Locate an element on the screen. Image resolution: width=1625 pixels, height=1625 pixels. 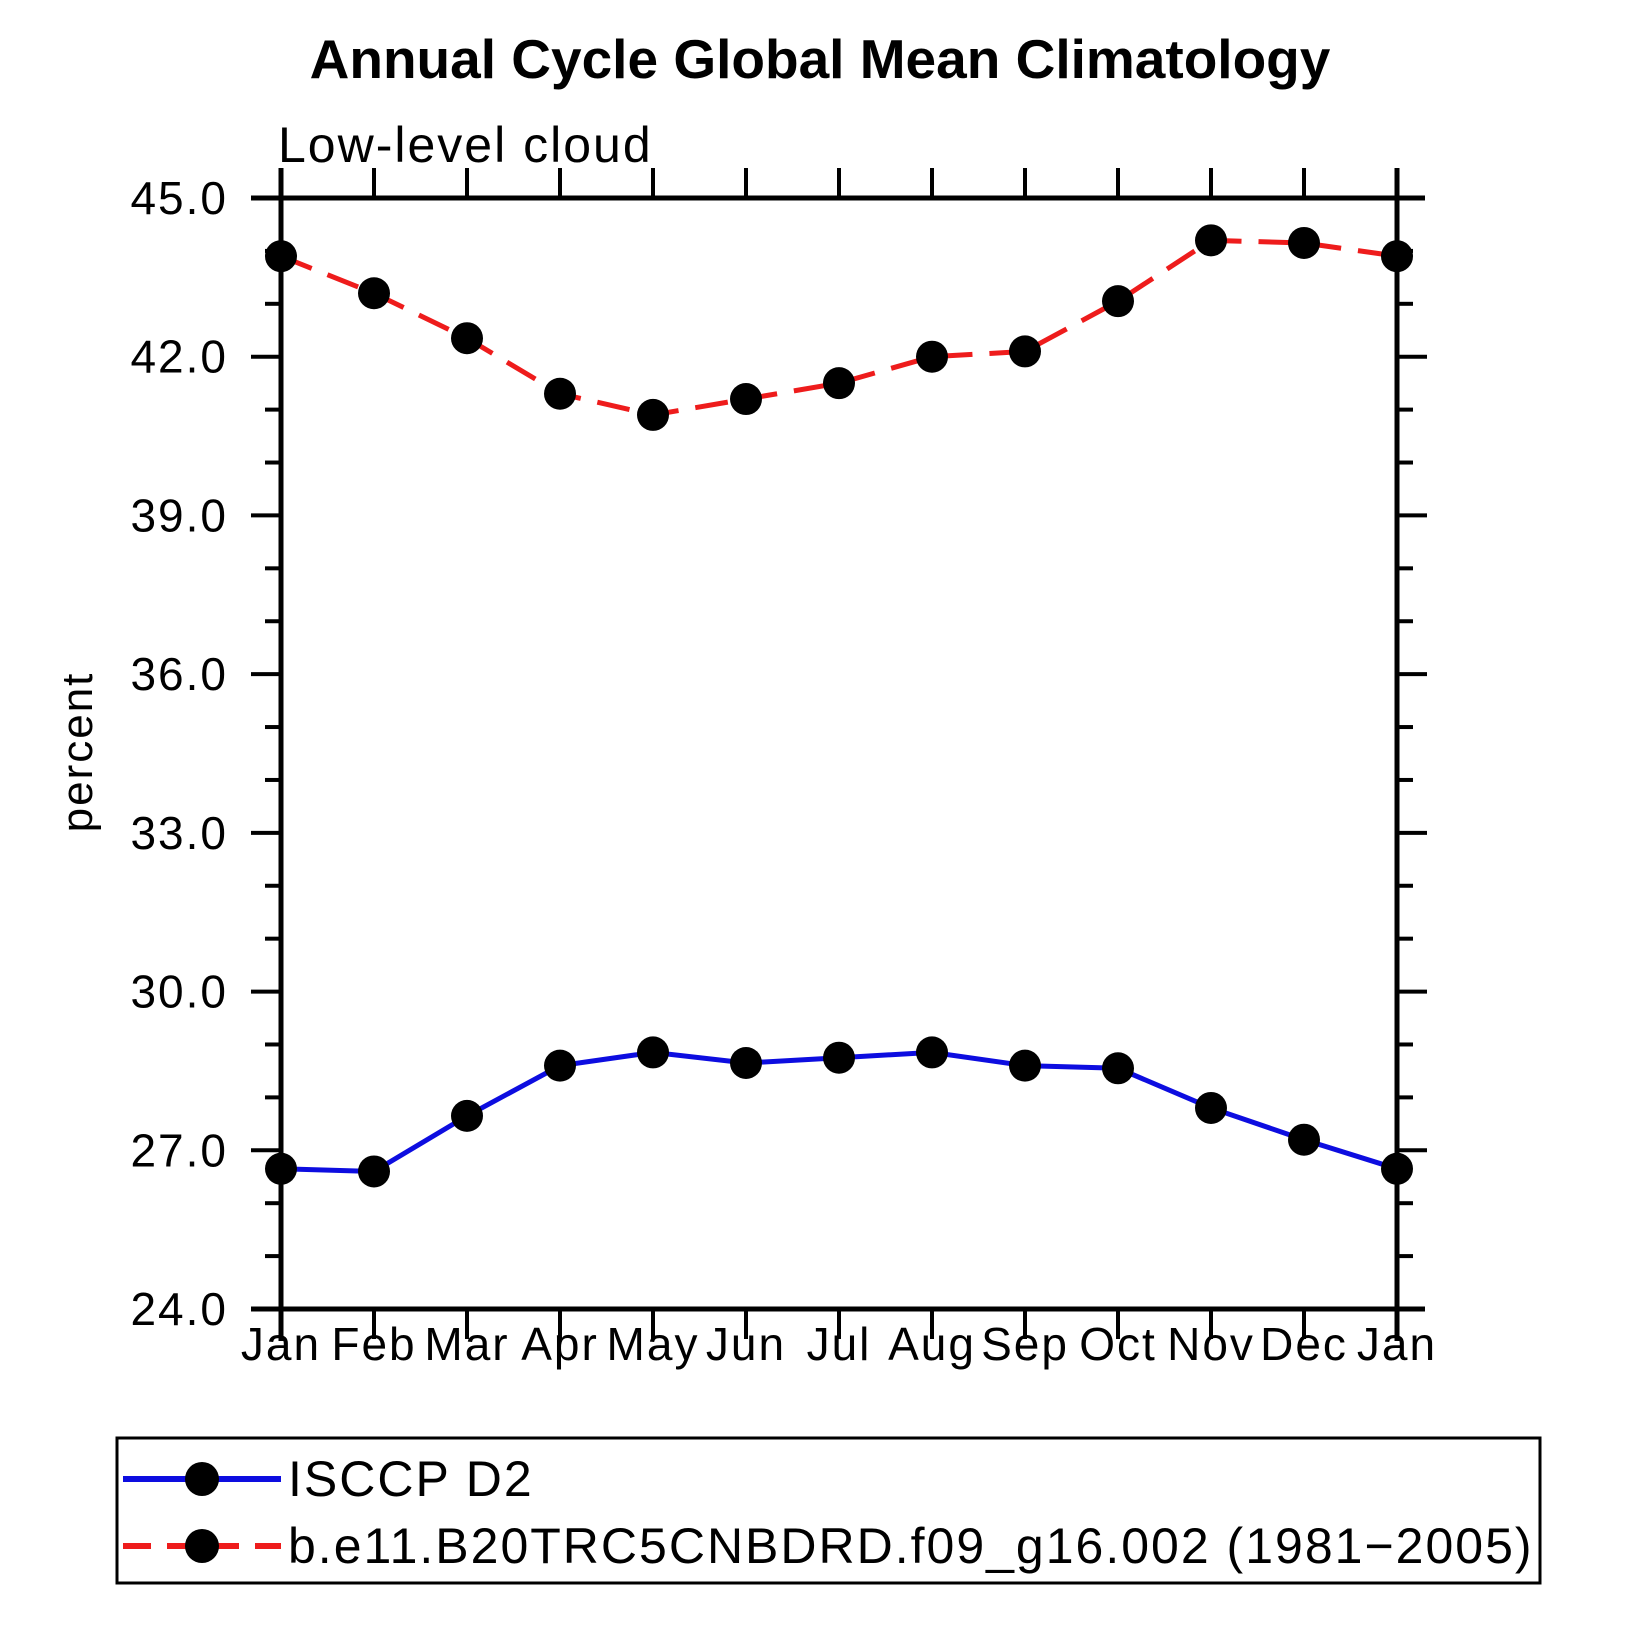
x-tick-label: Oct is located at coordinates (1118, 1344).